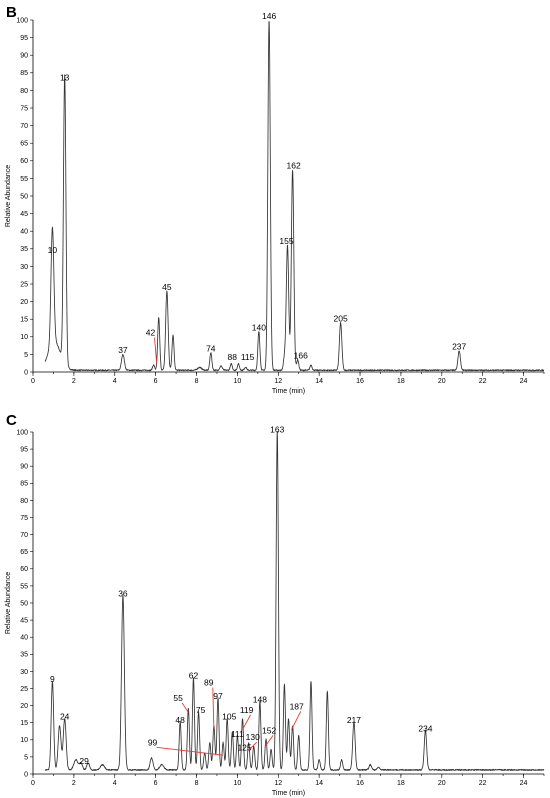 The image size is (550, 798). I want to click on y-tick-label: 50, so click(24, 603).